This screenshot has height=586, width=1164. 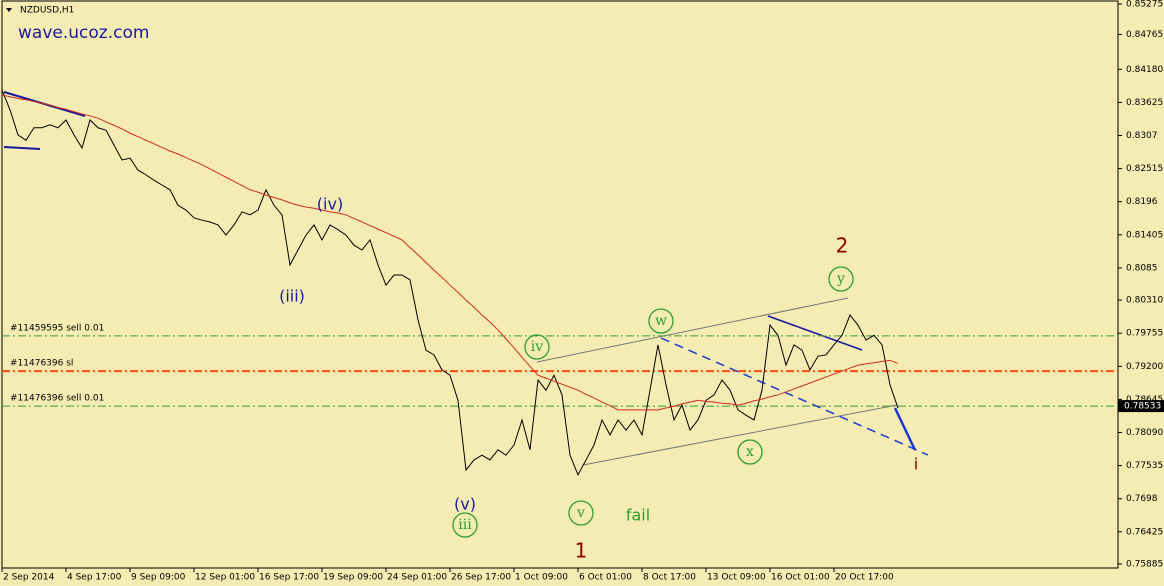 I want to click on wave-label: i, so click(x=916, y=464).